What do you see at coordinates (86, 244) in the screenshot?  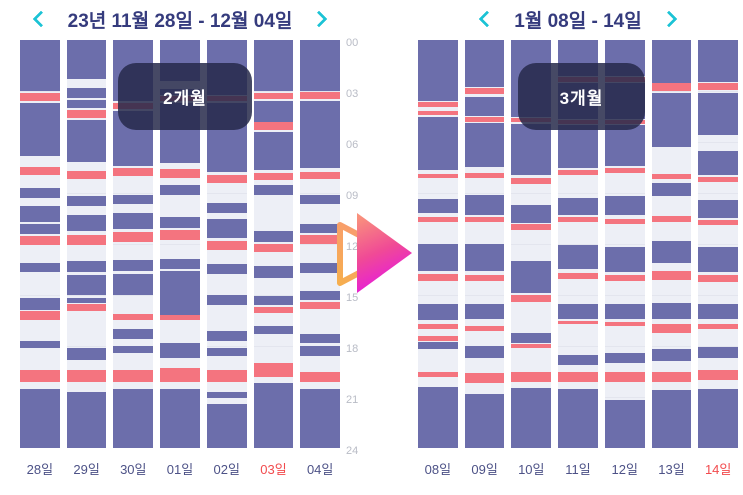 I see `day-column-29일` at bounding box center [86, 244].